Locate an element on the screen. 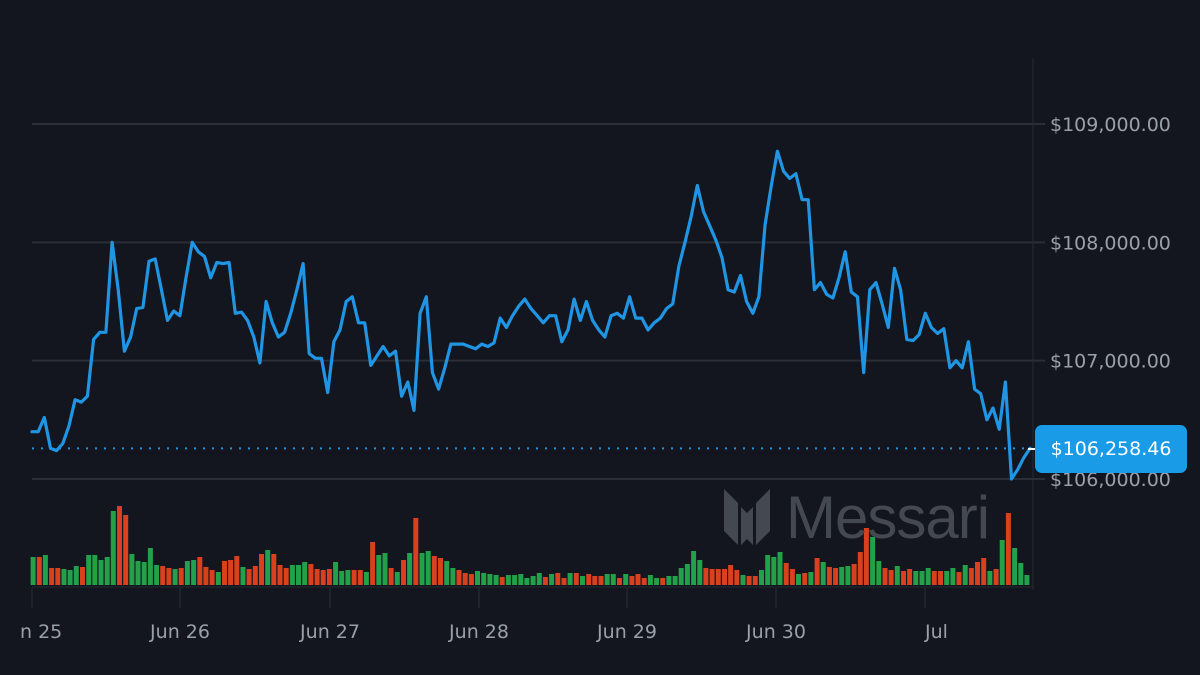 The image size is (1200, 675). volume-bars is located at coordinates (530, 545).